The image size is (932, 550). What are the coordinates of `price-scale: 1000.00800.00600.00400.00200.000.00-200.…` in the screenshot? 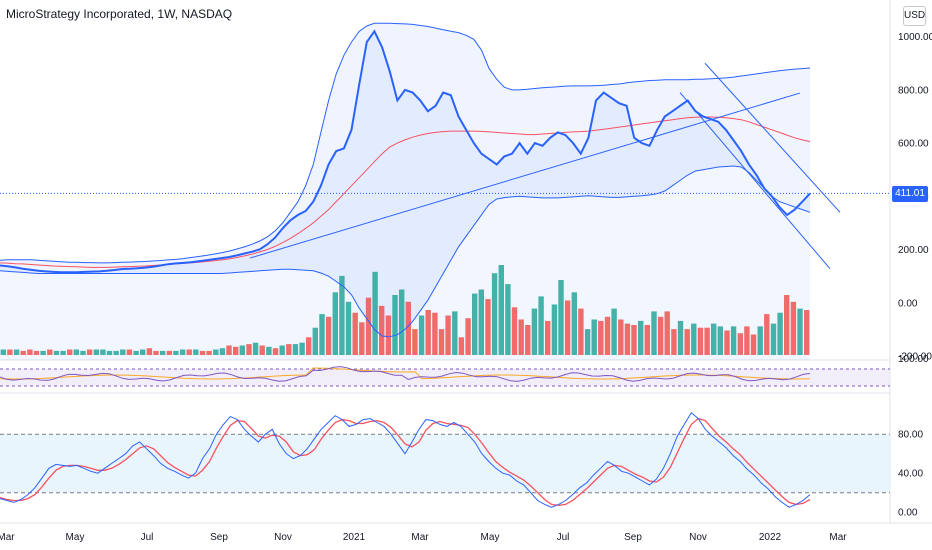 It's located at (915, 275).